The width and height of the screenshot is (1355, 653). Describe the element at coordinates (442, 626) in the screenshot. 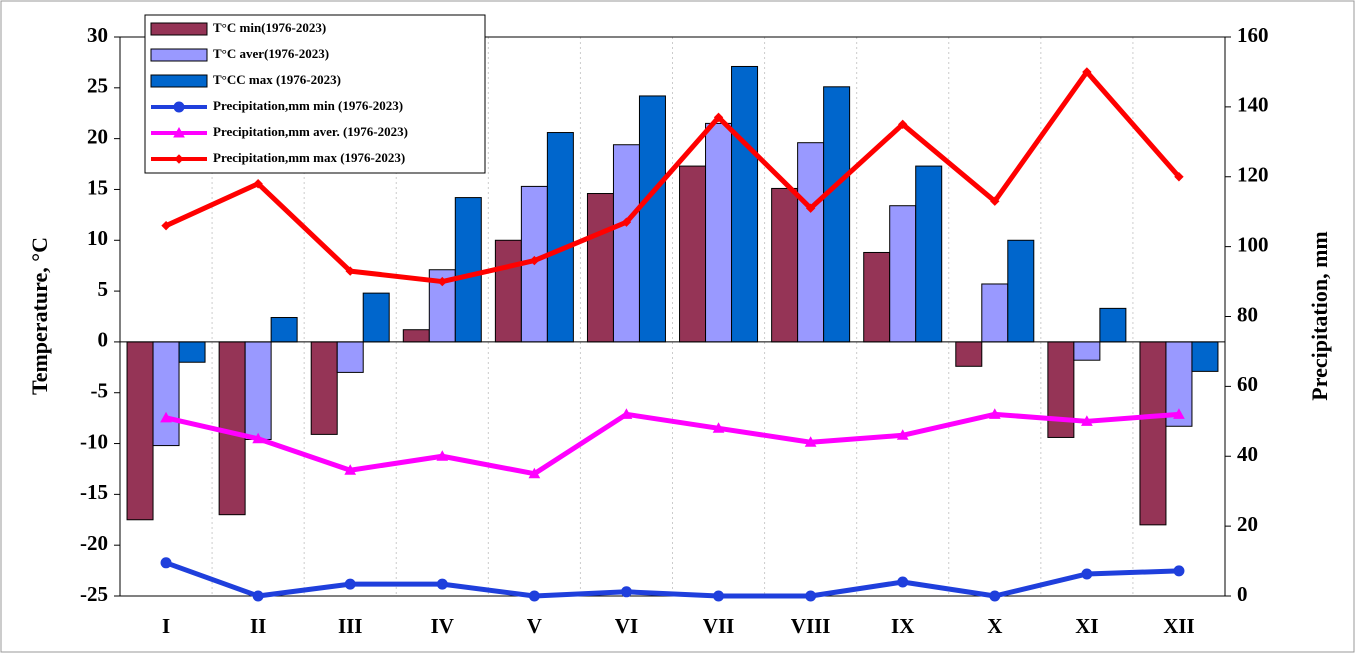

I see `x-tick-label: IV` at that location.